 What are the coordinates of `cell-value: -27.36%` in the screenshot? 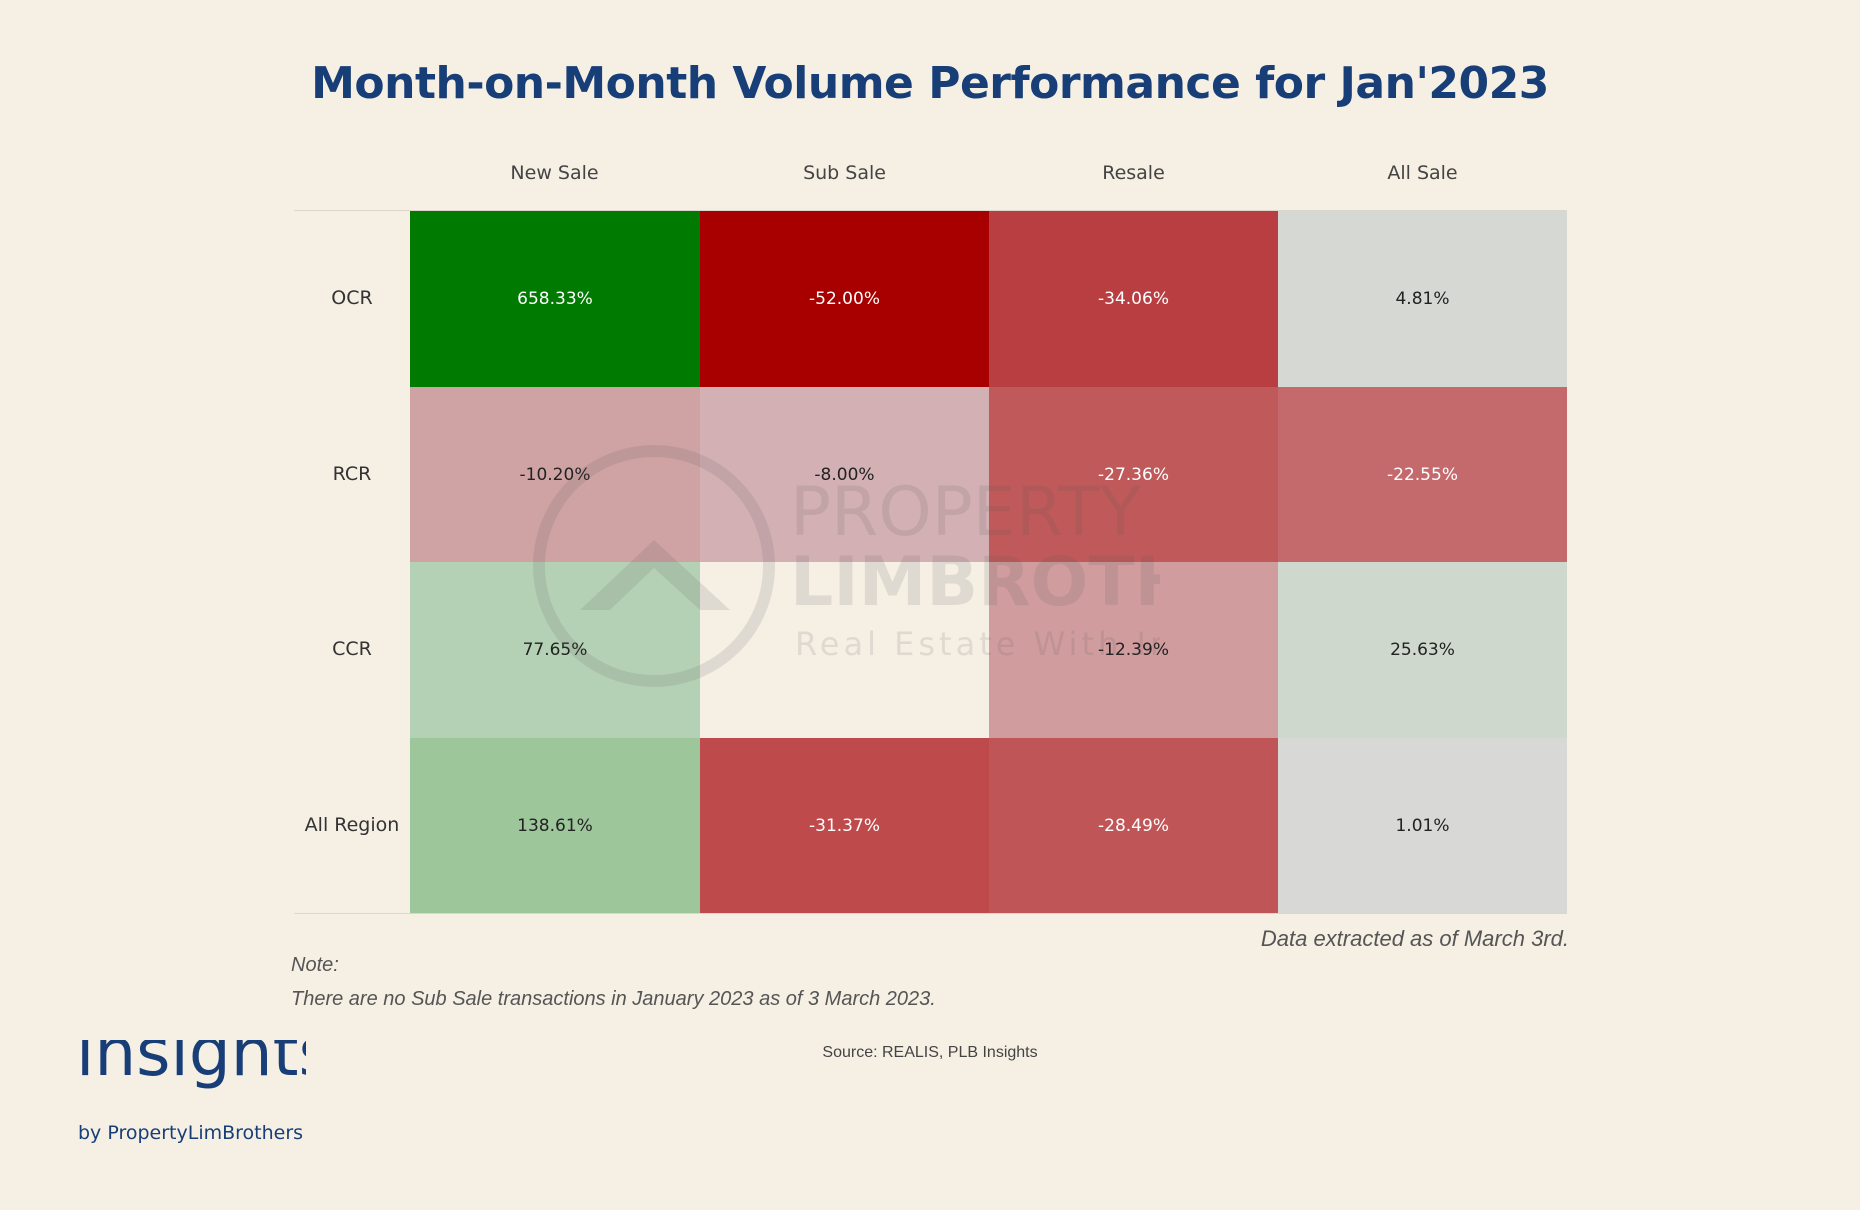 It's located at (1133, 474).